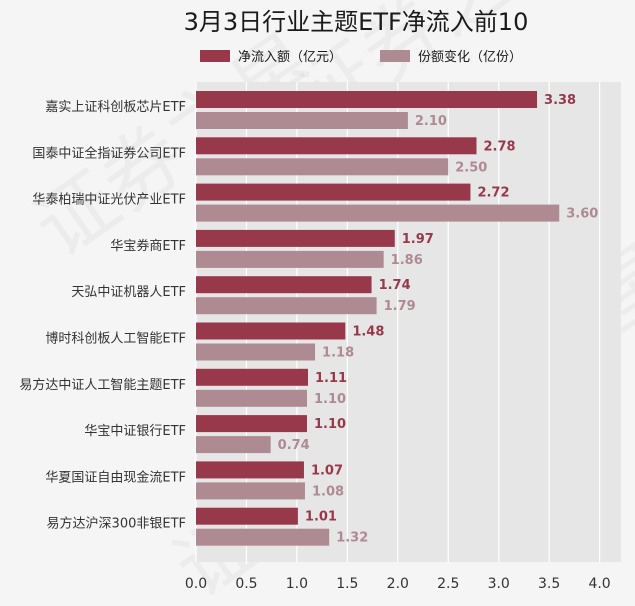 This screenshot has width=635, height=606. What do you see at coordinates (330, 424) in the screenshot?
I see `data-label-net-inflow: 1.10` at bounding box center [330, 424].